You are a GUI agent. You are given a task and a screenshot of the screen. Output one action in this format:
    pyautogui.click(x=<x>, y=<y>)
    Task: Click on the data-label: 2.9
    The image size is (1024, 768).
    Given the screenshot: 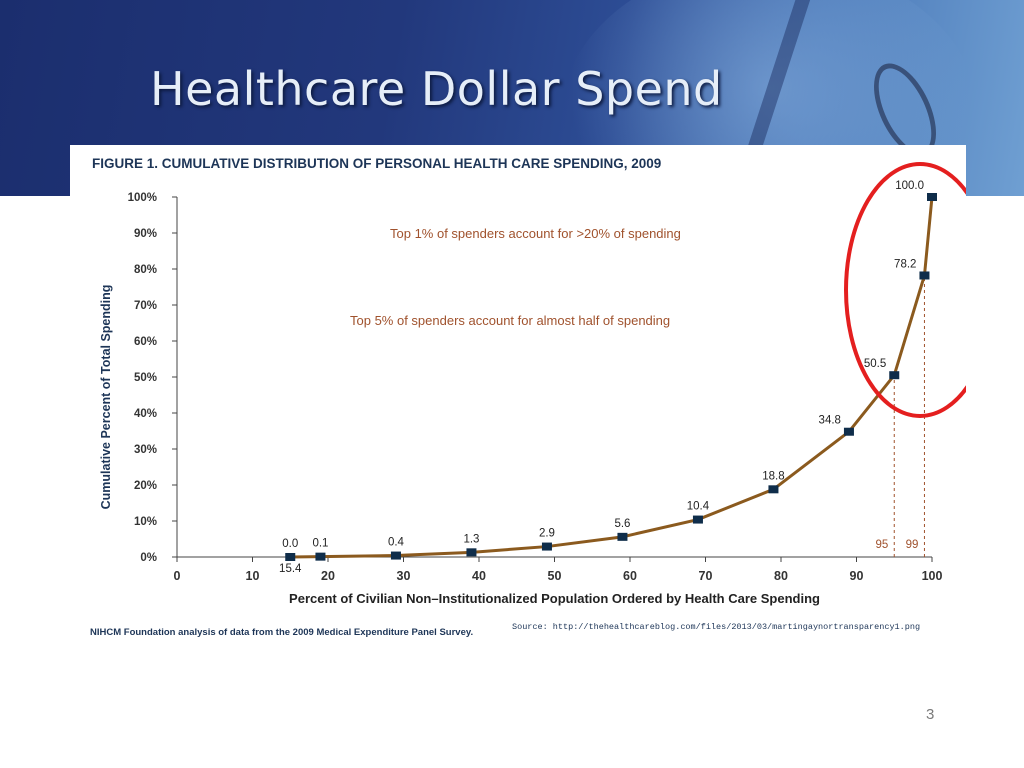 What is the action you would take?
    pyautogui.click(x=547, y=534)
    